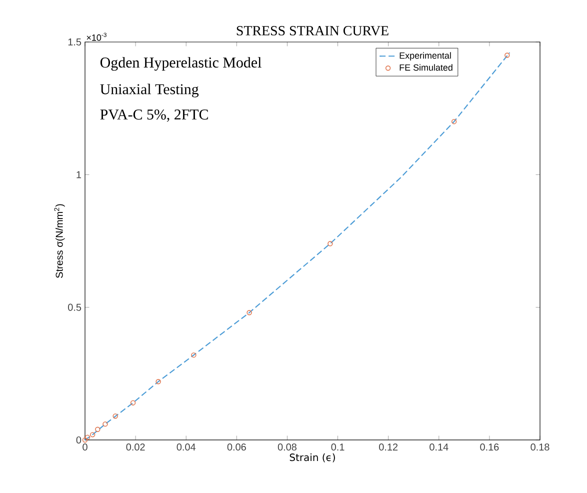 The width and height of the screenshot is (587, 493). I want to click on x-tick-label: 0.16, so click(489, 447).